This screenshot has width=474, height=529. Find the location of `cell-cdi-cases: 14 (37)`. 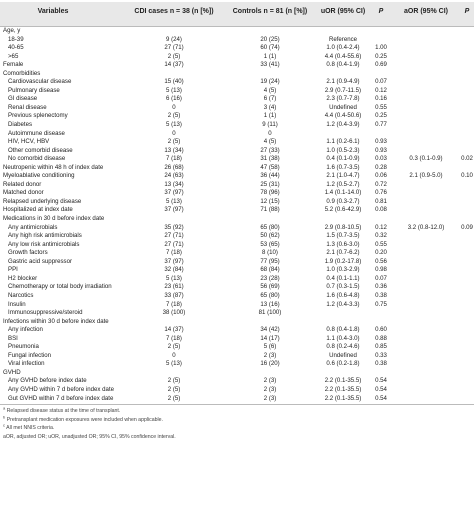

cell-cdi-cases: 14 (37) is located at coordinates (174, 330).